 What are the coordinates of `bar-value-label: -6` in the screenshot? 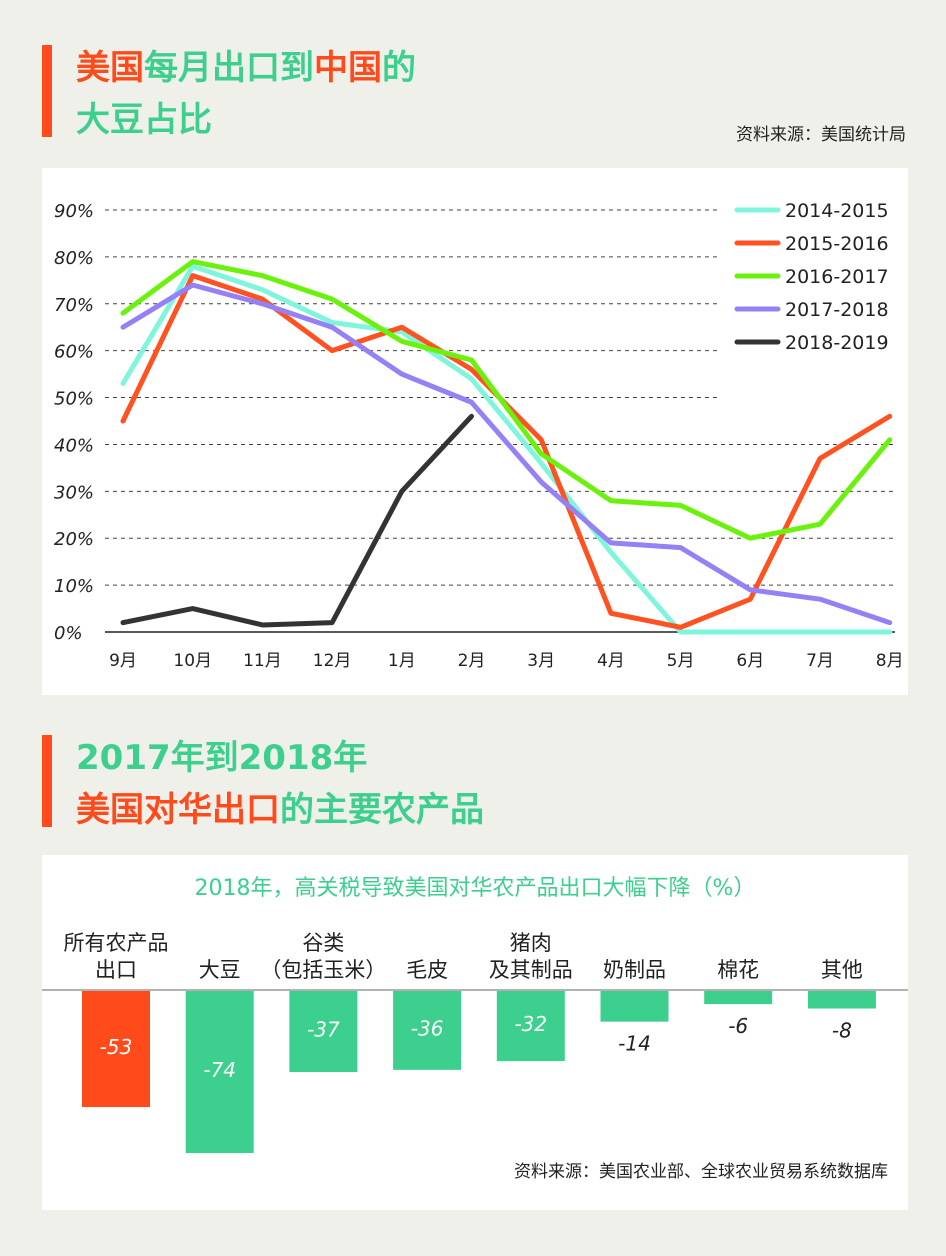 It's located at (738, 1026).